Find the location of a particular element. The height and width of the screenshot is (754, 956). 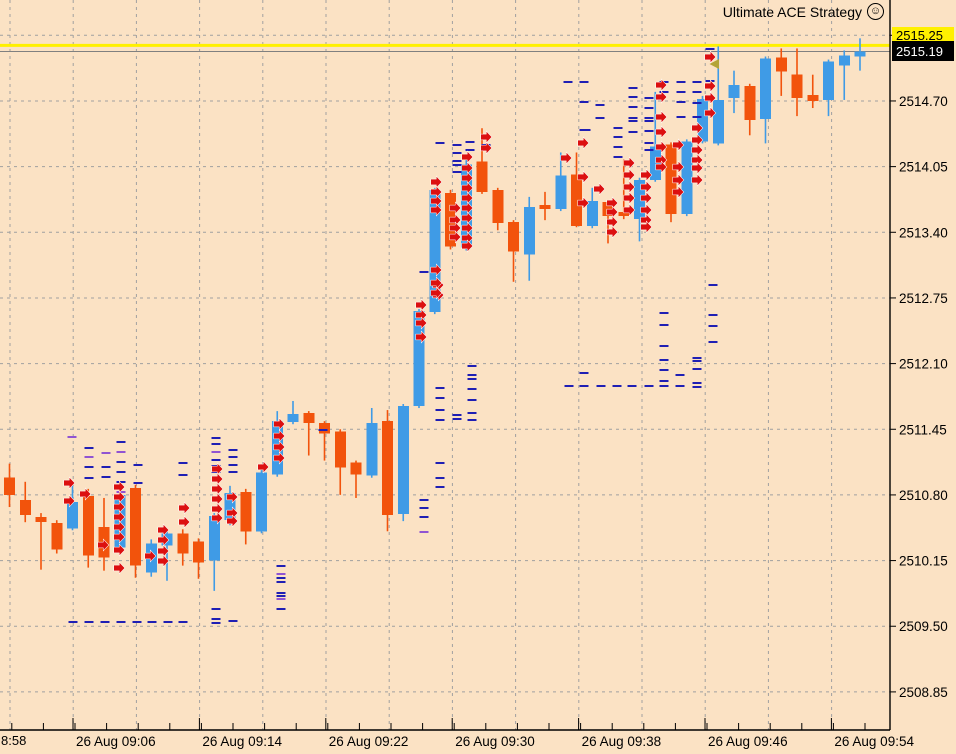

price-tick-label: 2509.50 is located at coordinates (923, 626).